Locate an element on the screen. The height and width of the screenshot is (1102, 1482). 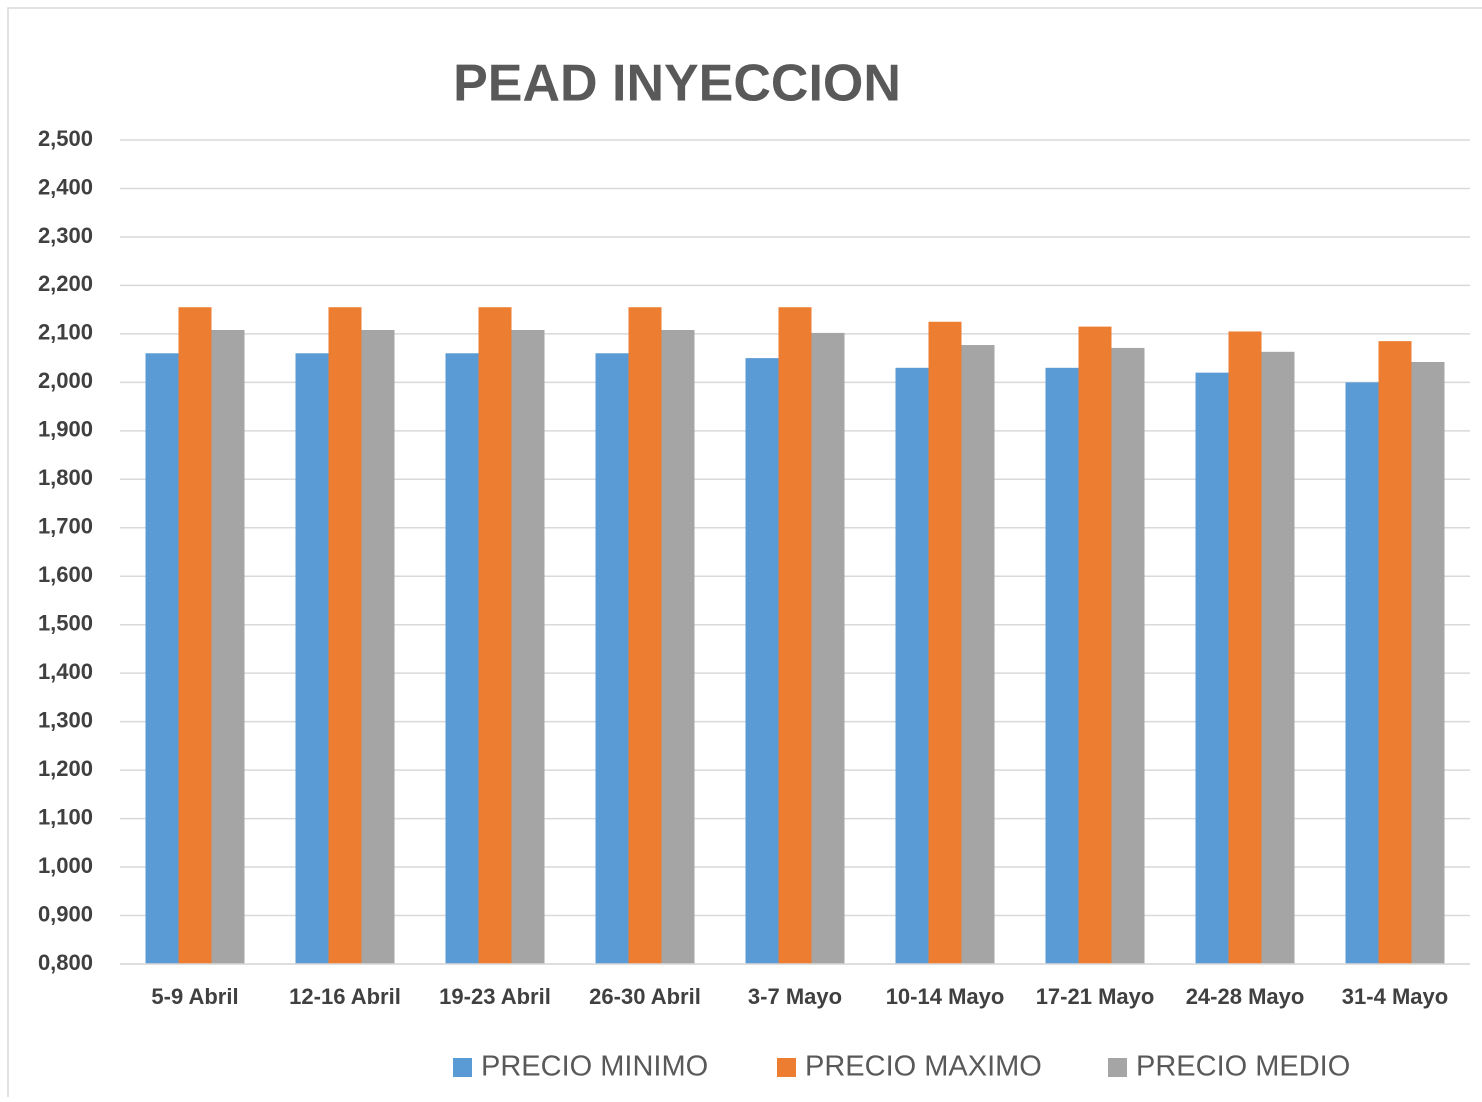
y-tick-label: 2,300 is located at coordinates (65, 235).